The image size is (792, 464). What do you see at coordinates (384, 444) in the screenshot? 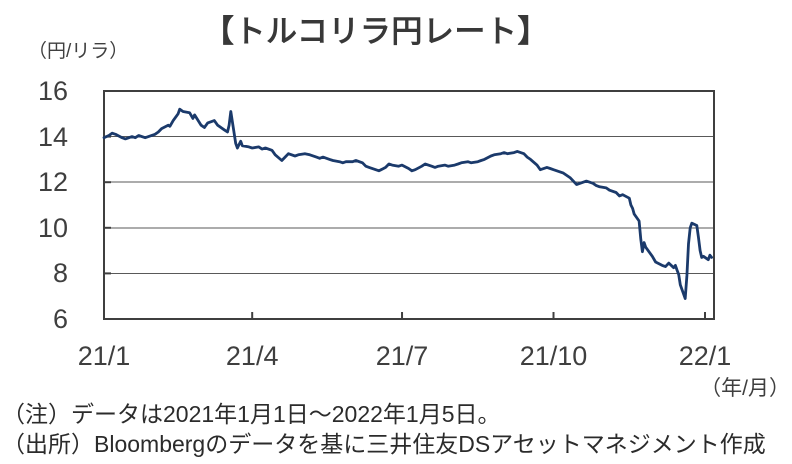
I see `source-text: （出所）Bloombergのデータを基に三井住友DSアセットマネジメント作成` at bounding box center [384, 444].